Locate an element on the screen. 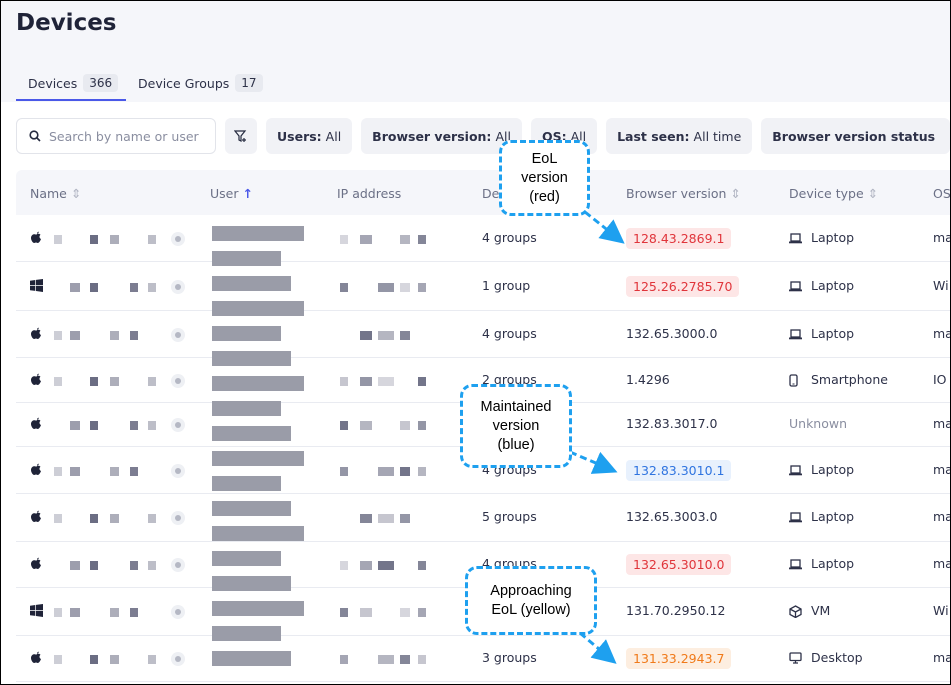 The height and width of the screenshot is (685, 951). tab-label: Device Groups is located at coordinates (184, 83).